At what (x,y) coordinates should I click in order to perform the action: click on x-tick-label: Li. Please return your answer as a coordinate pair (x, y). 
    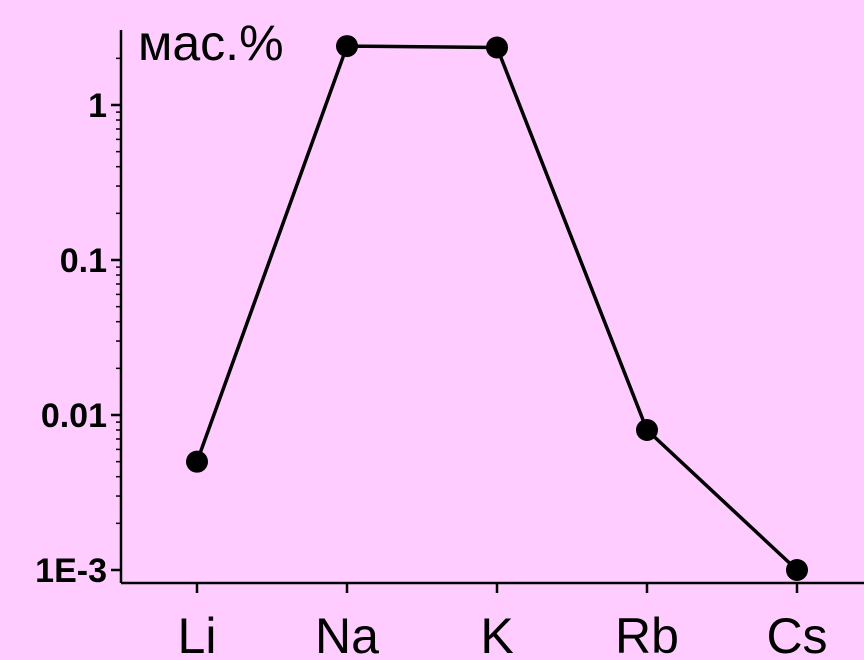
    Looking at the image, I should click on (197, 634).